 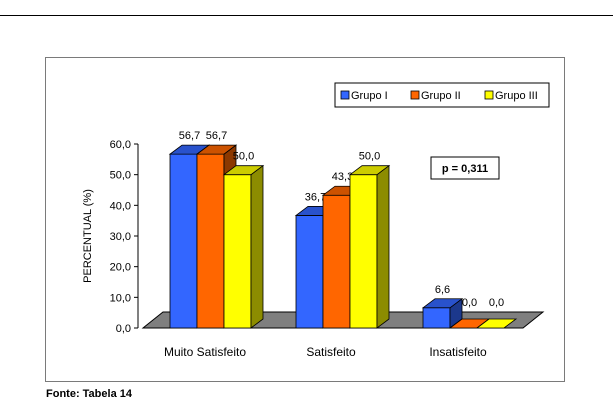 I want to click on data-label: 6,6, so click(x=442, y=290).